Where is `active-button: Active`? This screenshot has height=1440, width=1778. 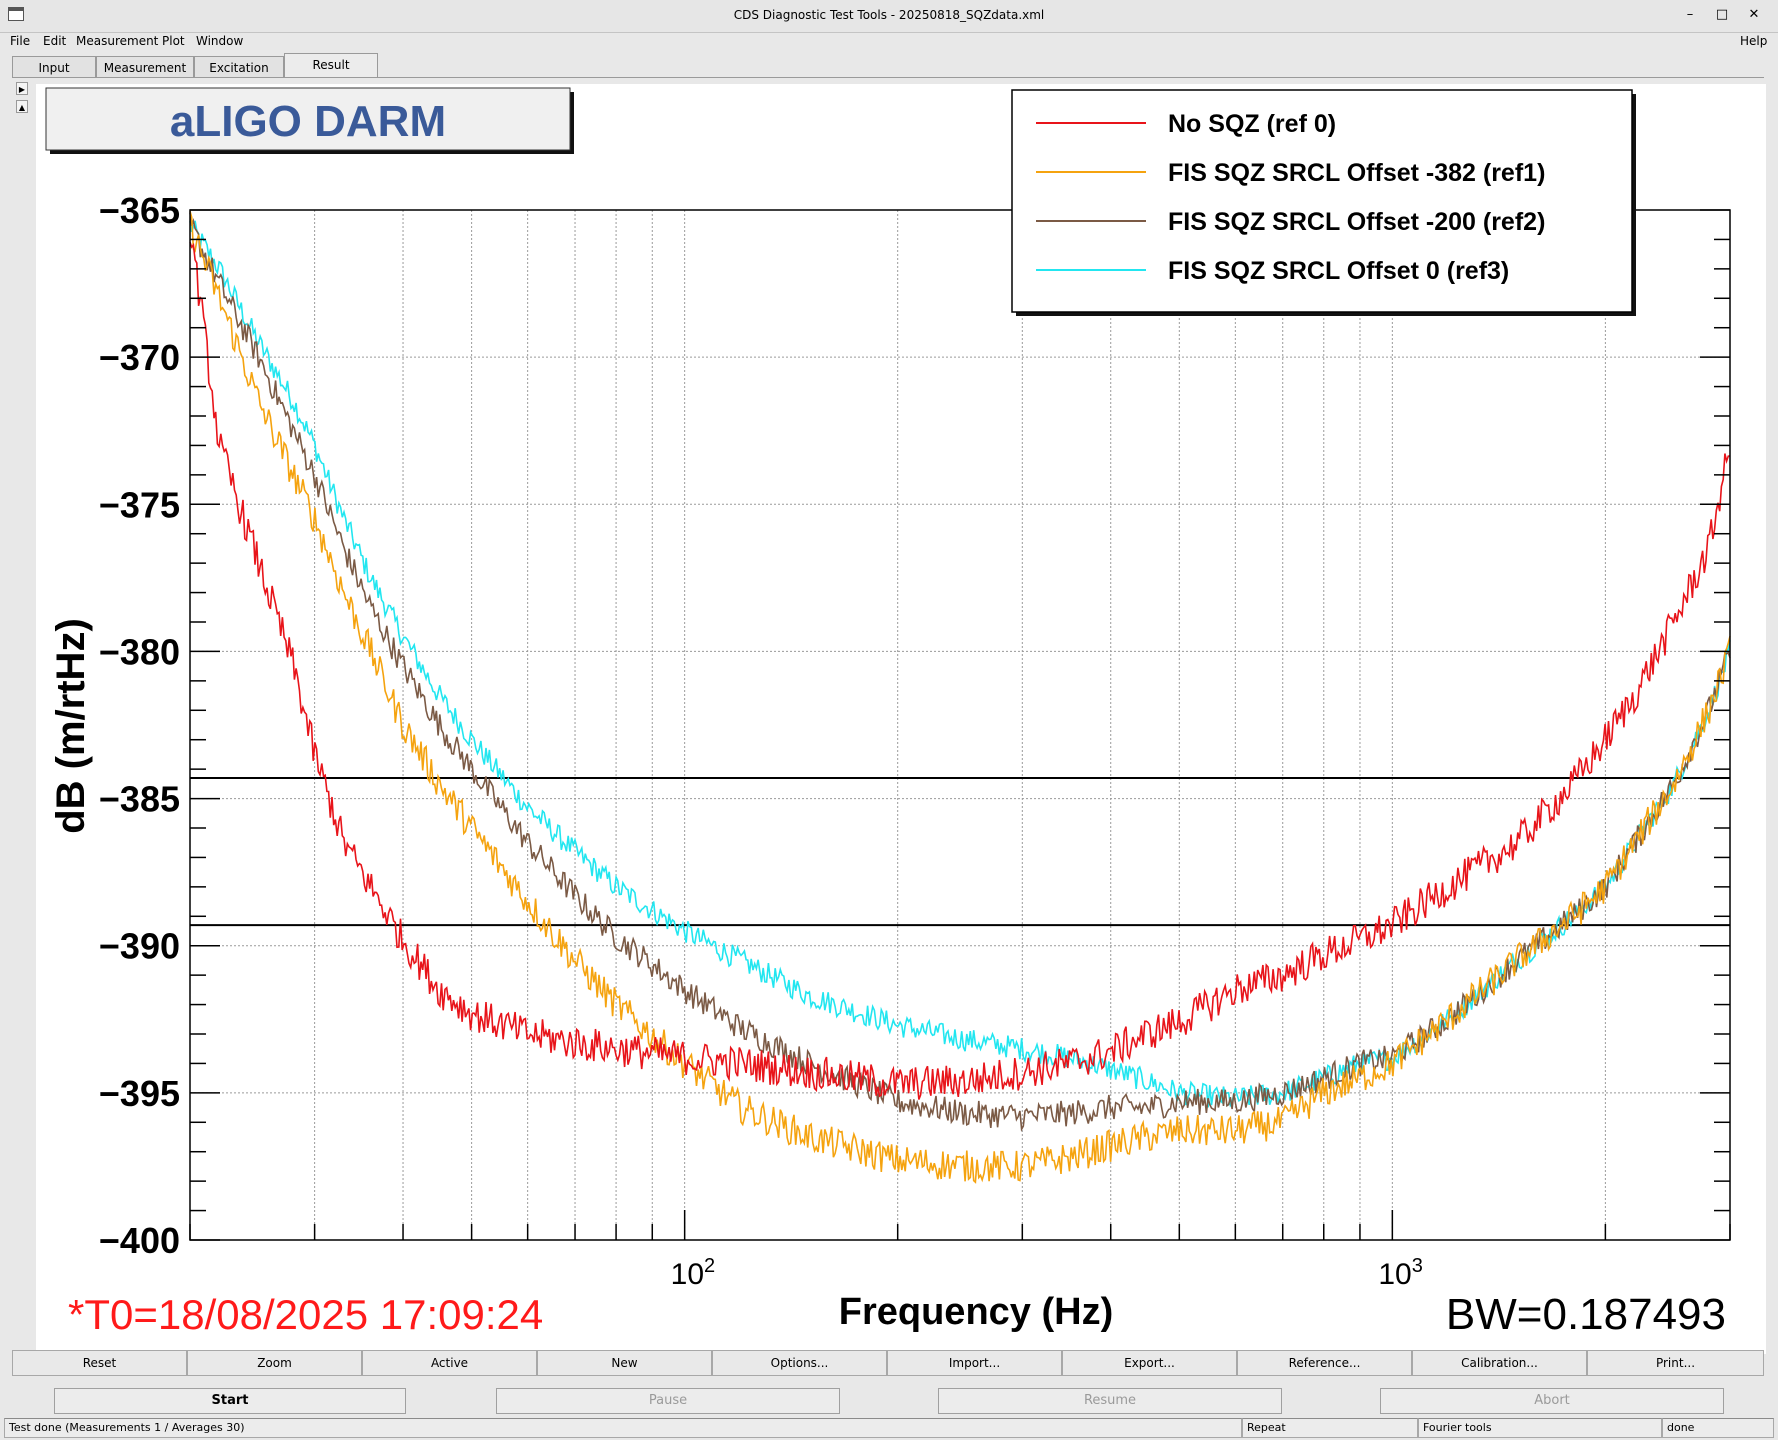 active-button: Active is located at coordinates (449, 1363).